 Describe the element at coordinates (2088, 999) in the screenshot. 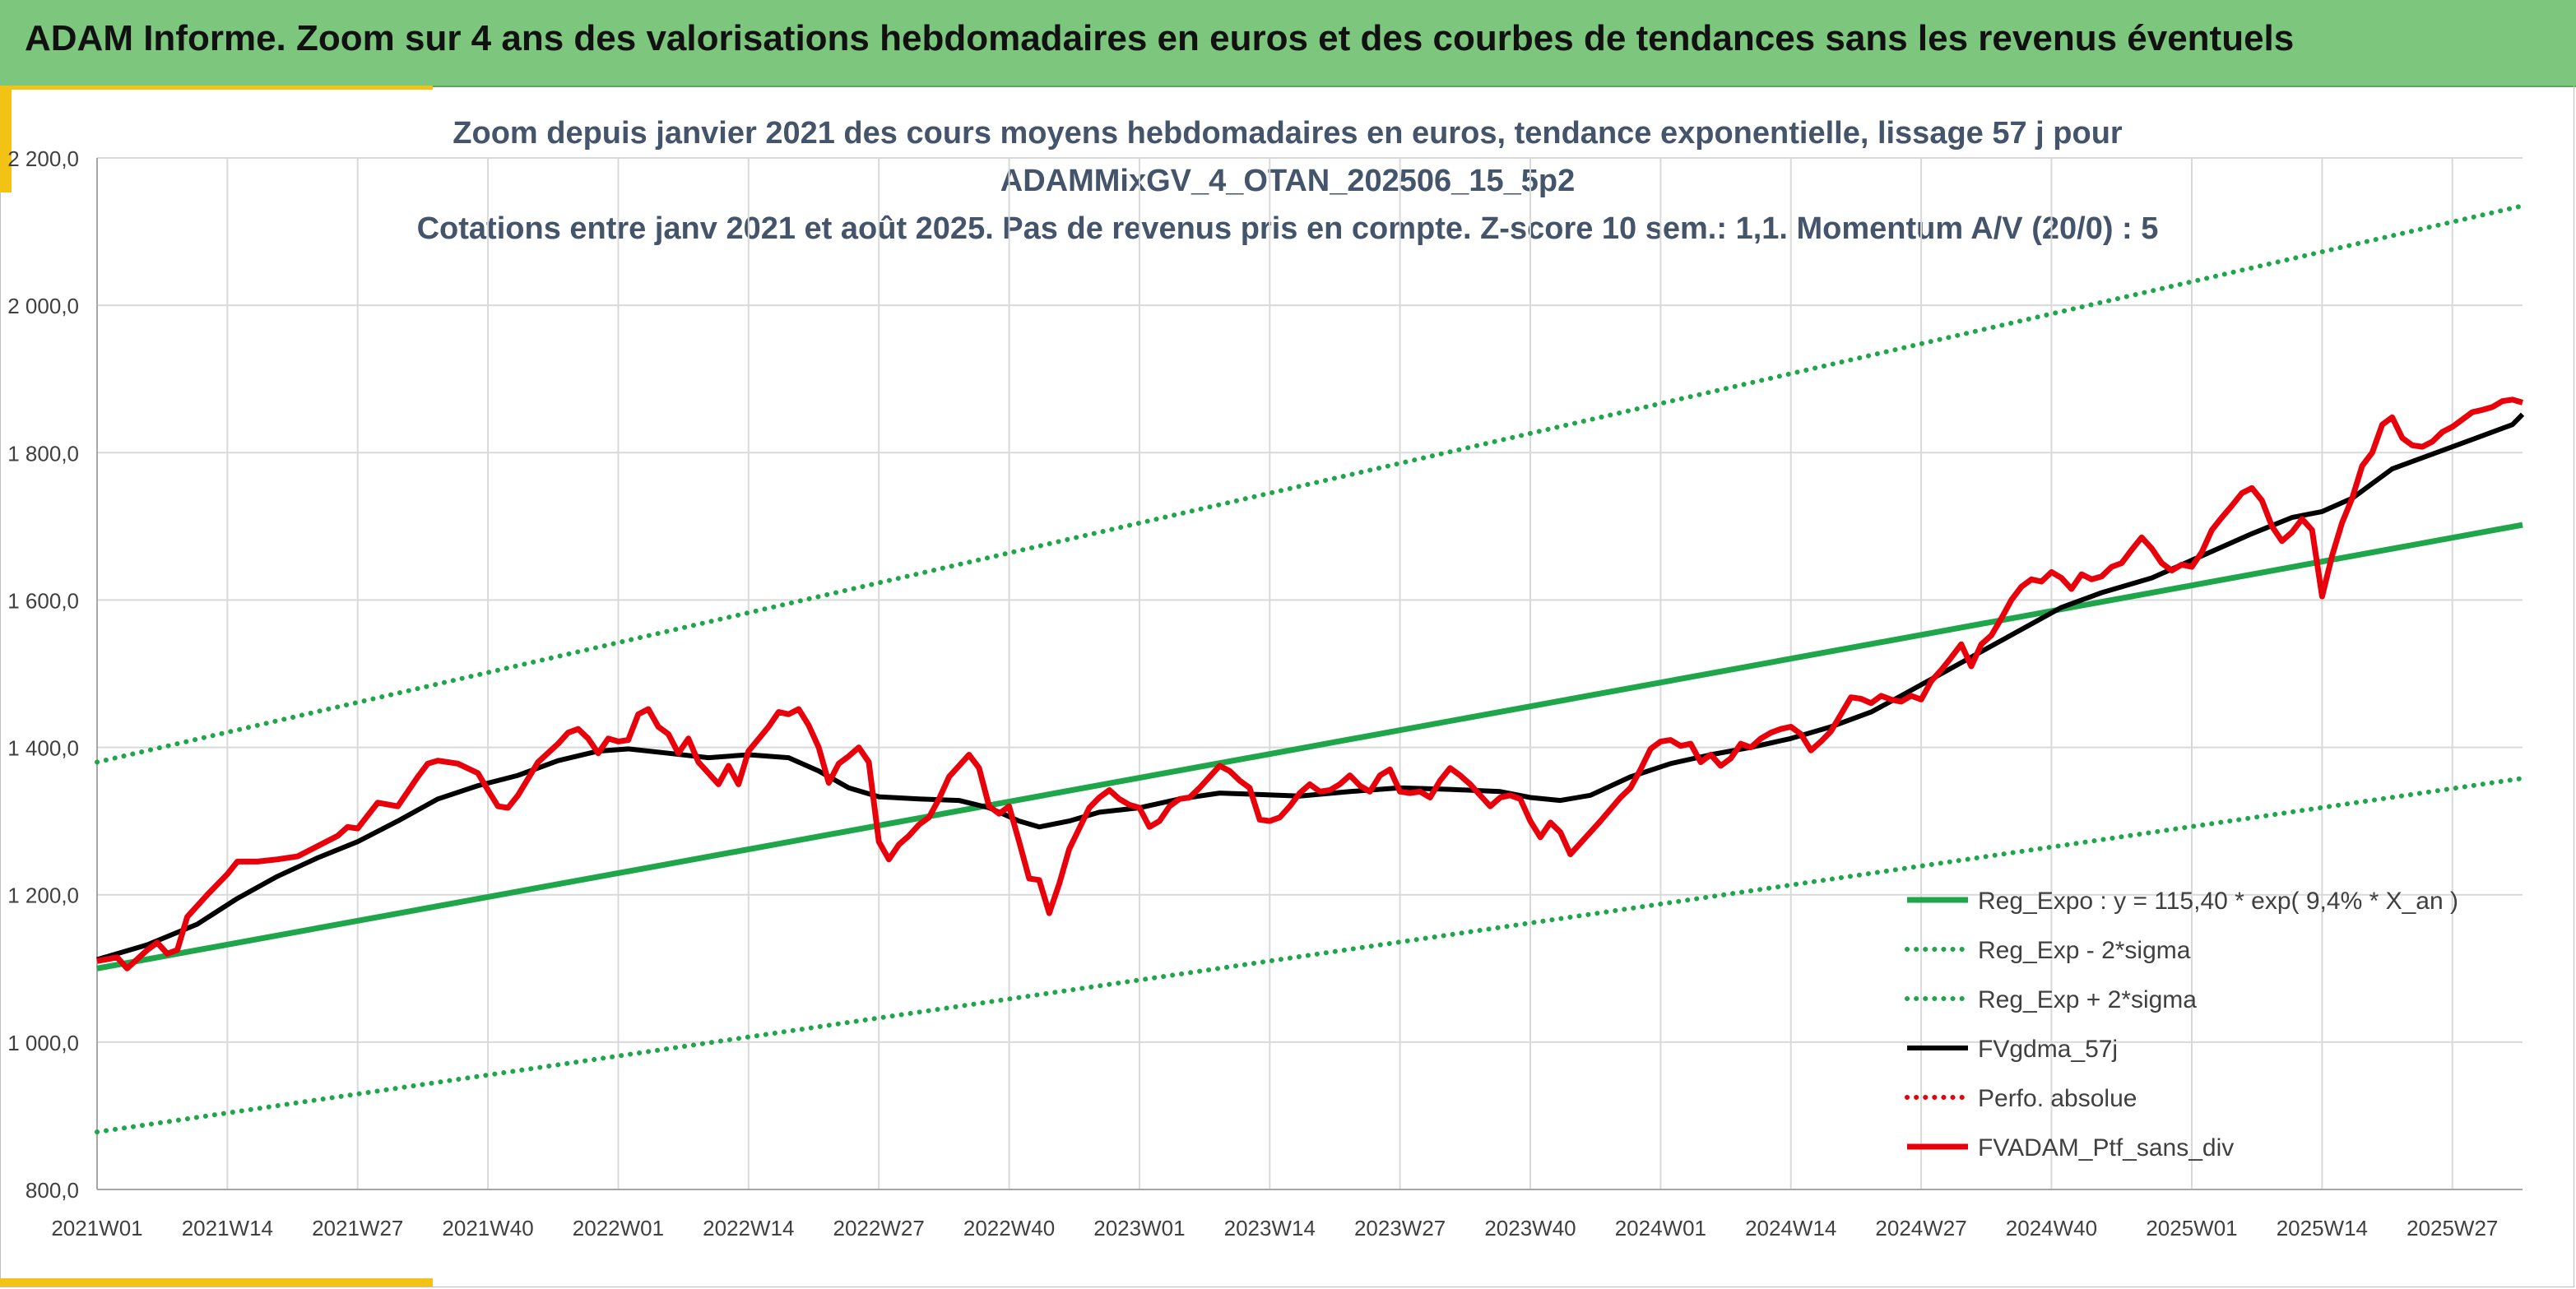

I see `legend-label: Reg_Exp + 2*sigma` at that location.